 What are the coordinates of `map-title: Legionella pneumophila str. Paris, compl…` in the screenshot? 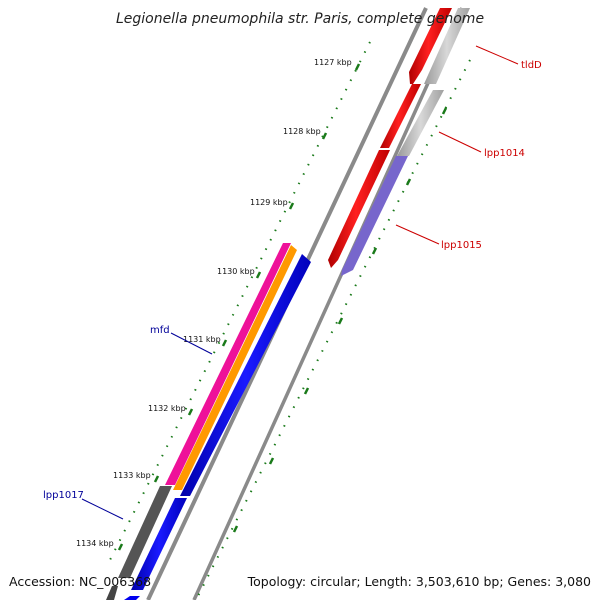 It's located at (300, 19).